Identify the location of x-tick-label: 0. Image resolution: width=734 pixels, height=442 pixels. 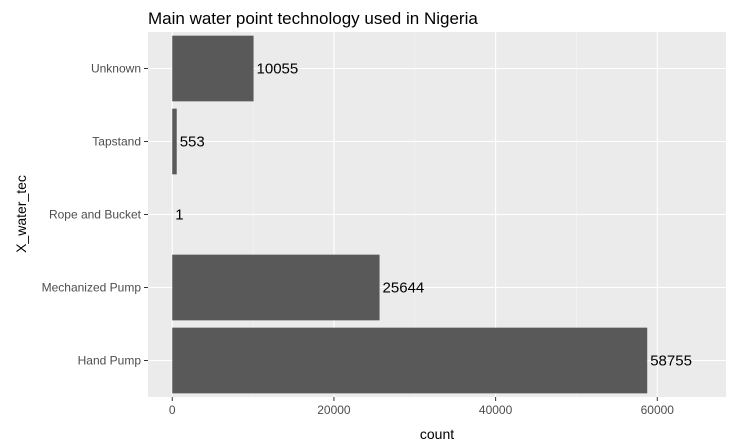
(172, 410).